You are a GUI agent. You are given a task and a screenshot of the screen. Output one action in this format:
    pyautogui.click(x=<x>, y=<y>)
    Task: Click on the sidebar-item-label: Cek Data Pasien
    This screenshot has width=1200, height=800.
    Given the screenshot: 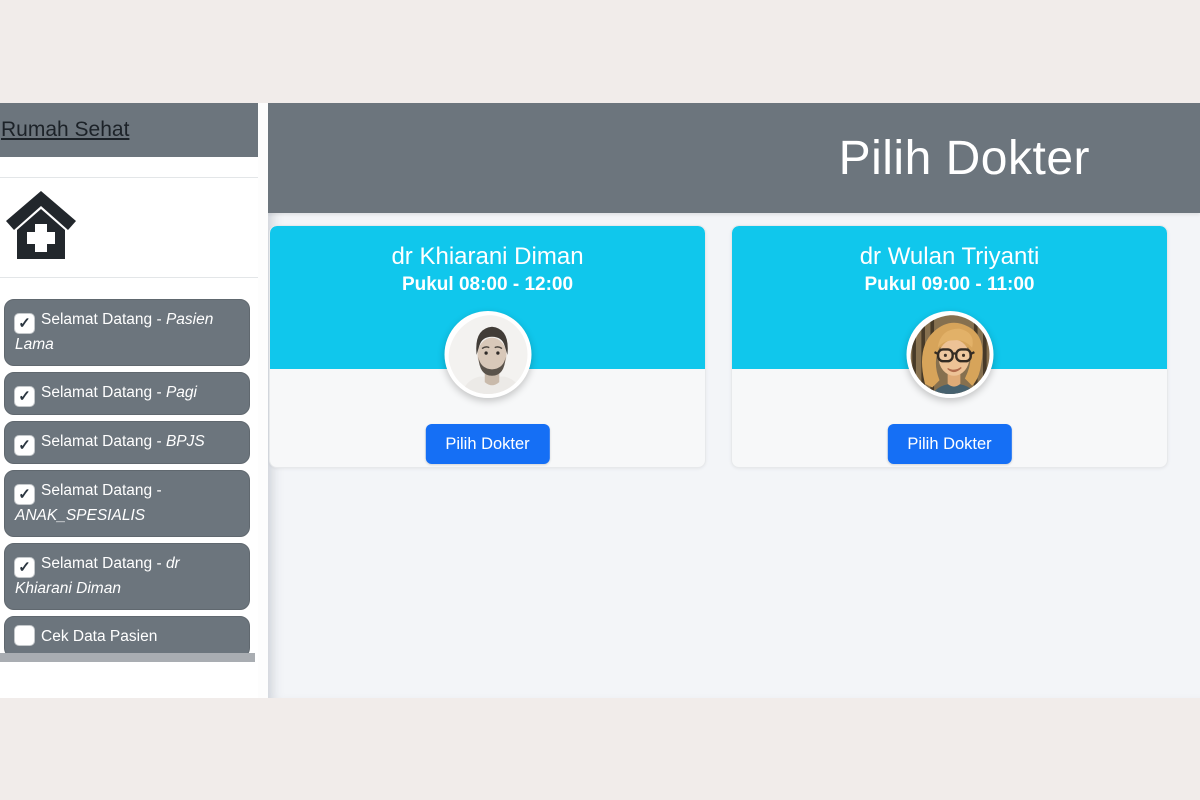 What is the action you would take?
    pyautogui.click(x=99, y=636)
    